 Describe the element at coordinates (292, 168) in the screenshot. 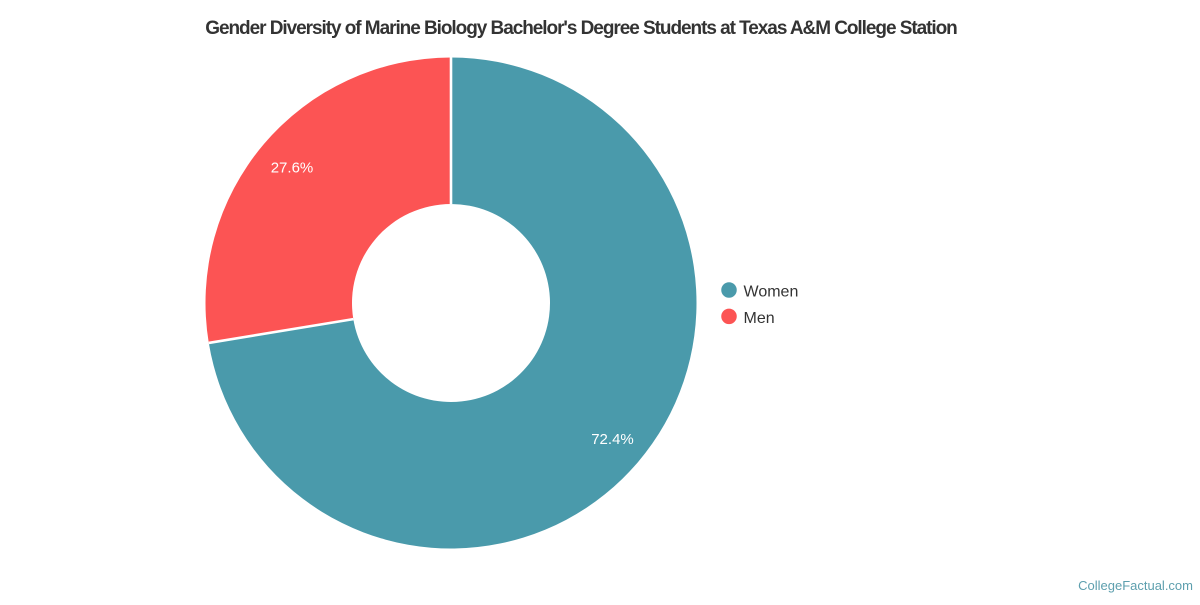

I see `svg-text: 27.6%` at that location.